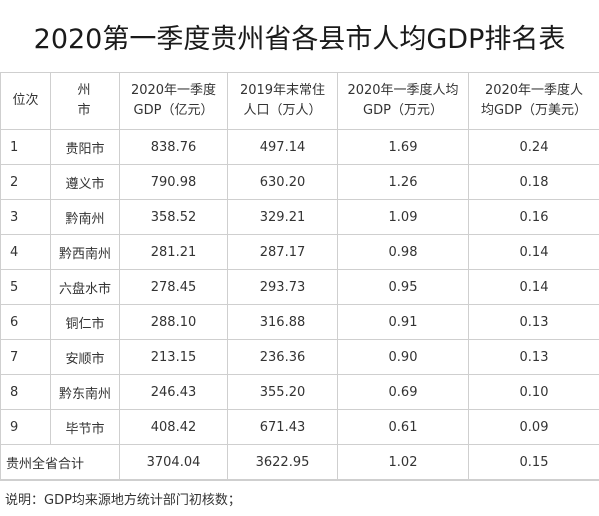  I want to click on table-row: 3 黔南州 358.52 329.21 1.09 0.16, so click(299, 217).